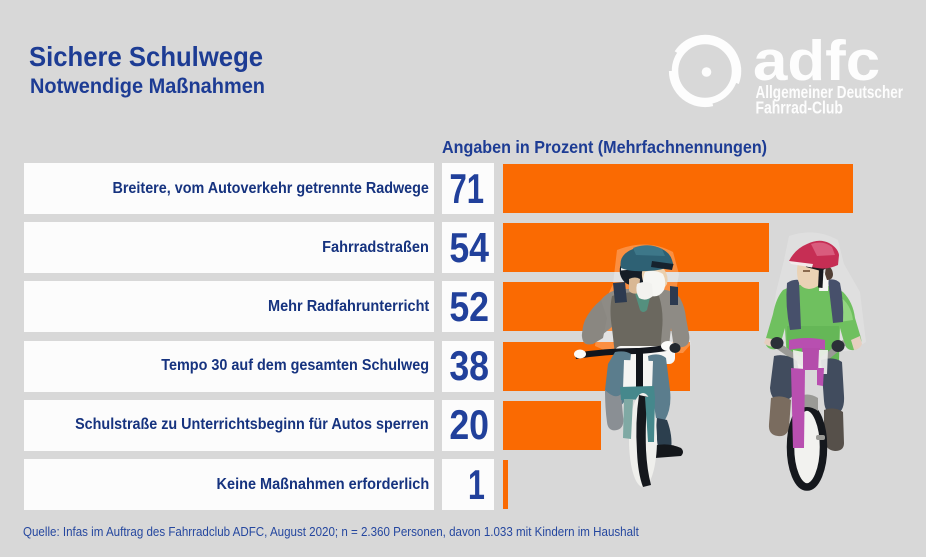  What do you see at coordinates (830, 92) in the screenshot?
I see `svg-text: Allgemeiner Deutscher` at bounding box center [830, 92].